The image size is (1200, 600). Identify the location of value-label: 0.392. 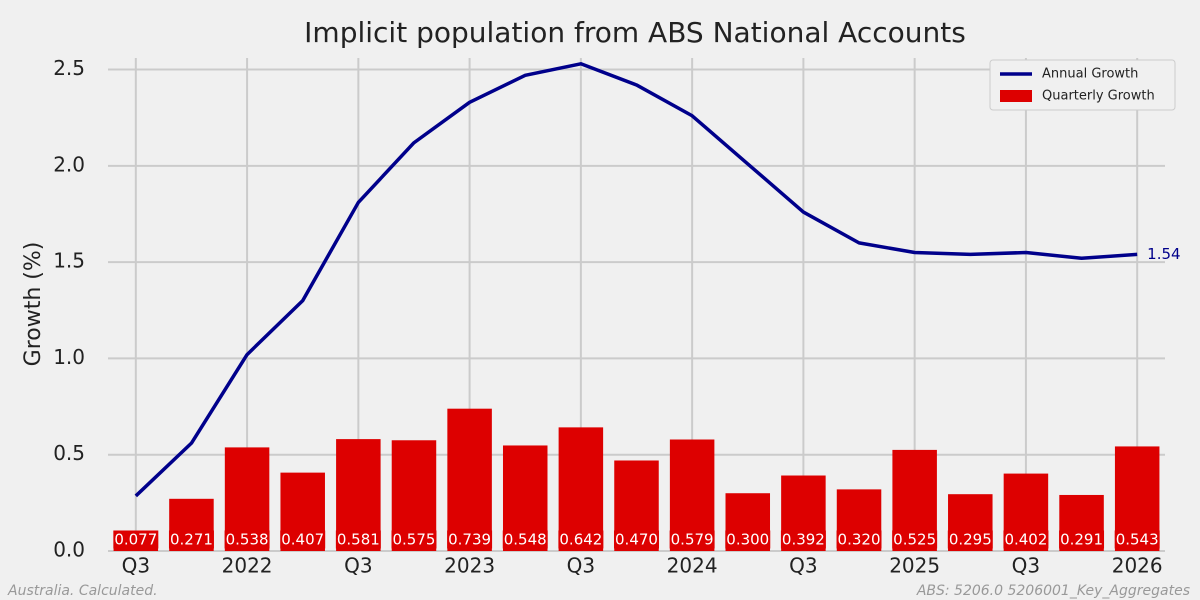
(803, 540).